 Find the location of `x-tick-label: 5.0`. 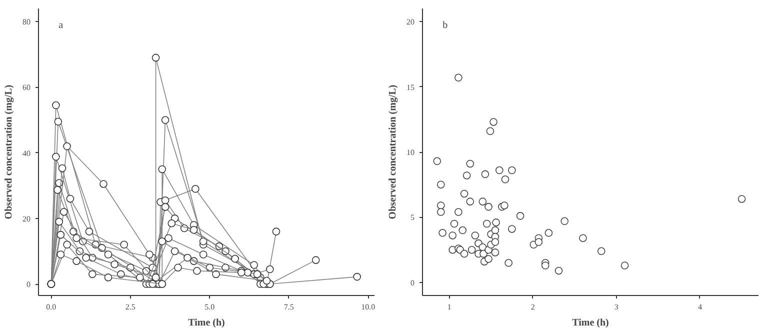

x-tick-label: 5.0 is located at coordinates (209, 307).